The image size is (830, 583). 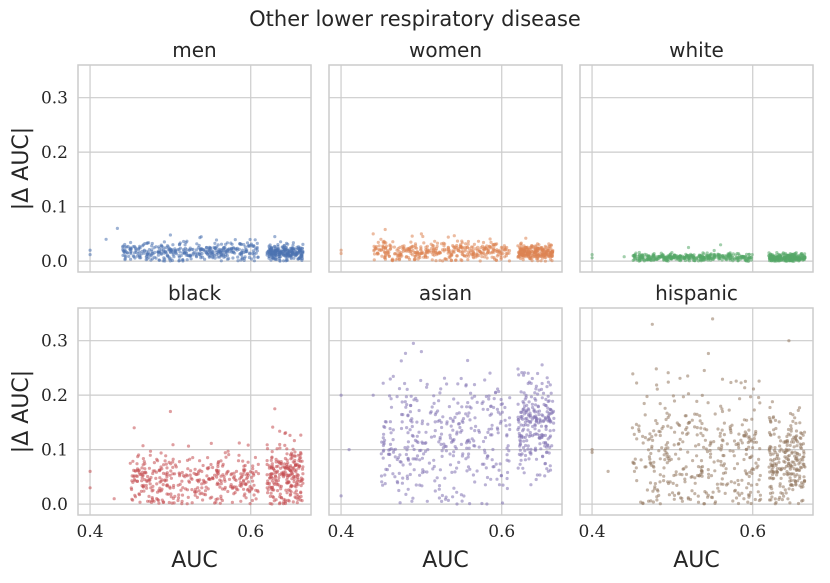 I want to click on xtick-label: 0.6, so click(x=752, y=532).